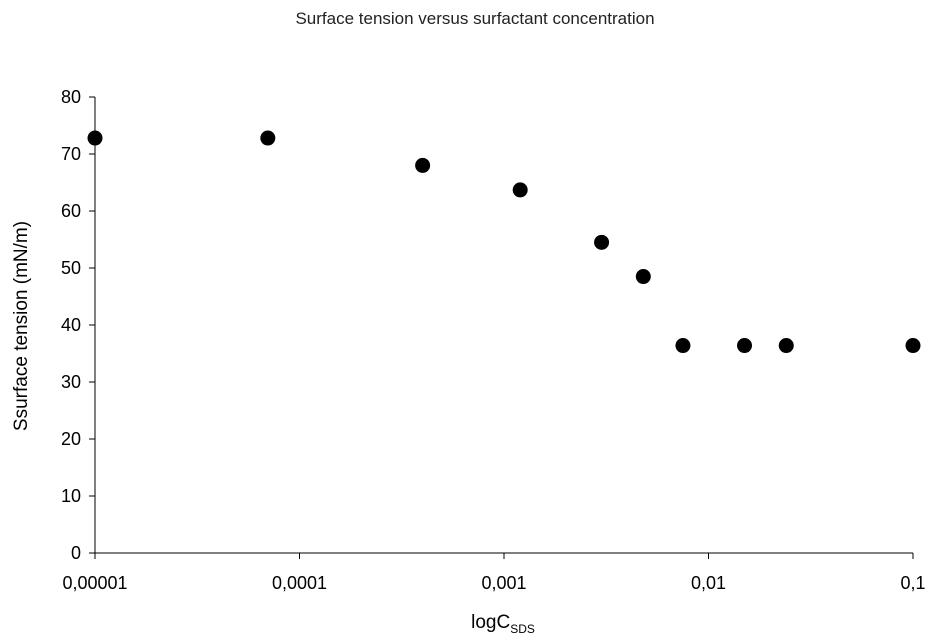 The image size is (928, 640). What do you see at coordinates (71, 382) in the screenshot?
I see `y-tick-label: 30` at bounding box center [71, 382].